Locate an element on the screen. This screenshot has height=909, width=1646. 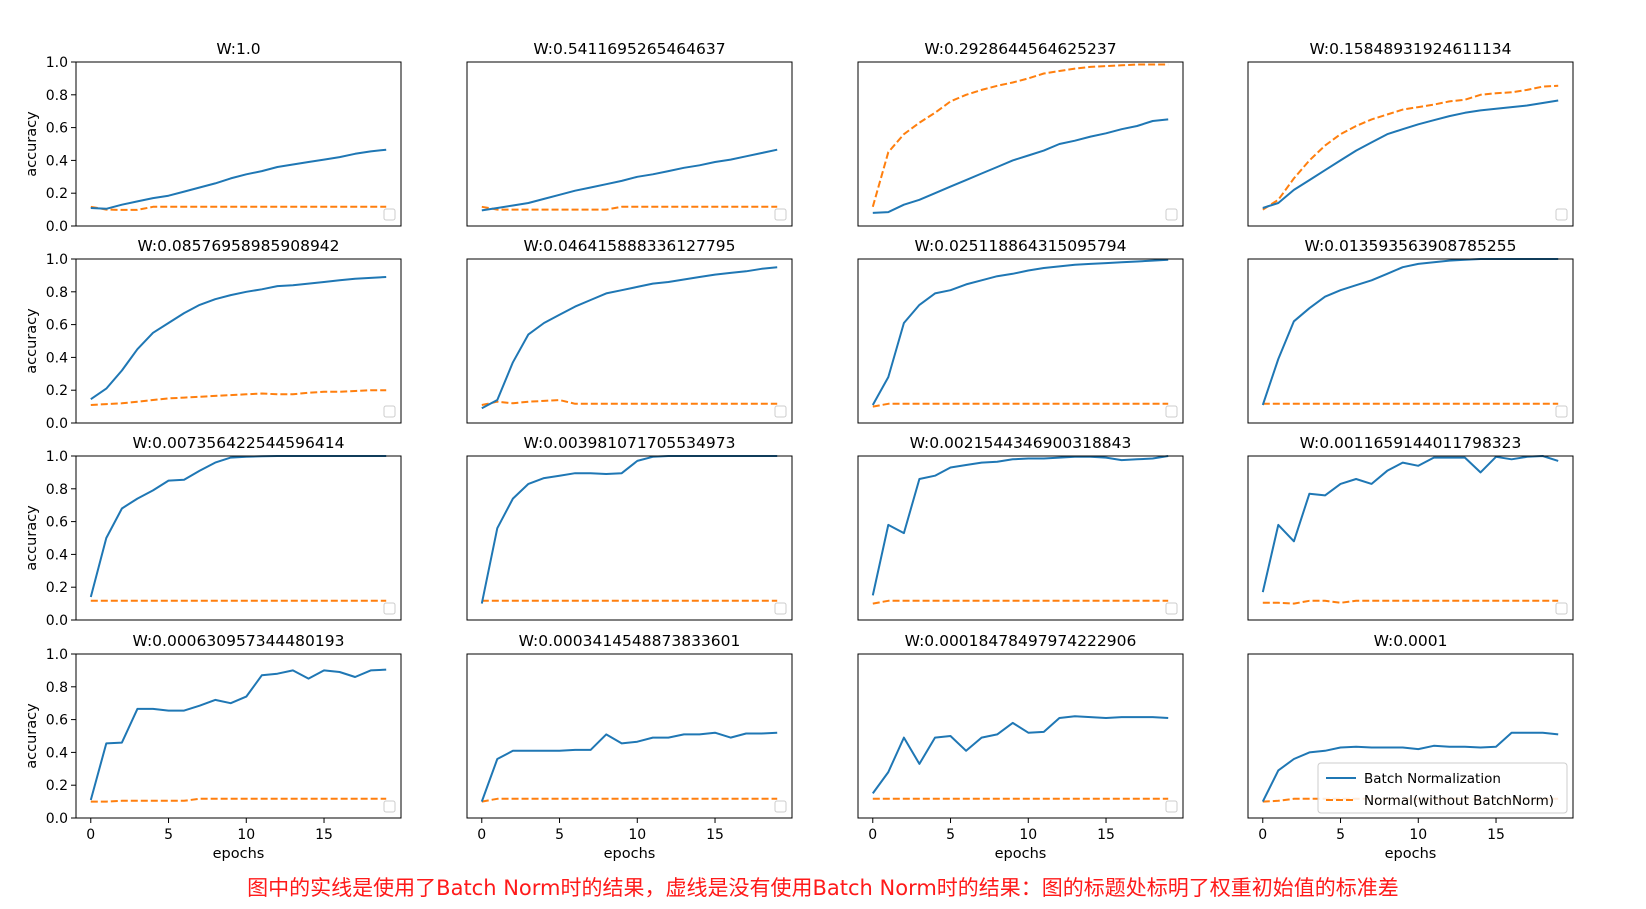
x-tick-label: 5 is located at coordinates (168, 835).